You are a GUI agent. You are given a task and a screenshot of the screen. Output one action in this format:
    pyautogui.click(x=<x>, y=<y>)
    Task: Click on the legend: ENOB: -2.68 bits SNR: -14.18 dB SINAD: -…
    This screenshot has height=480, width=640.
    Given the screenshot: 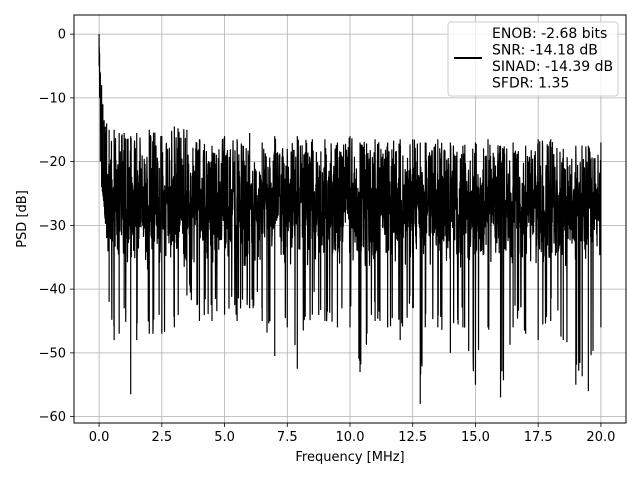 What is the action you would take?
    pyautogui.click(x=533, y=59)
    